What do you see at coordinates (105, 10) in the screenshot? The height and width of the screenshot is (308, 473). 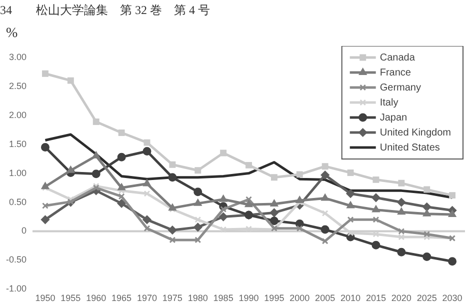 I see `text: 34 松山大学論集 第 32 巻 第 4 号` at bounding box center [105, 10].